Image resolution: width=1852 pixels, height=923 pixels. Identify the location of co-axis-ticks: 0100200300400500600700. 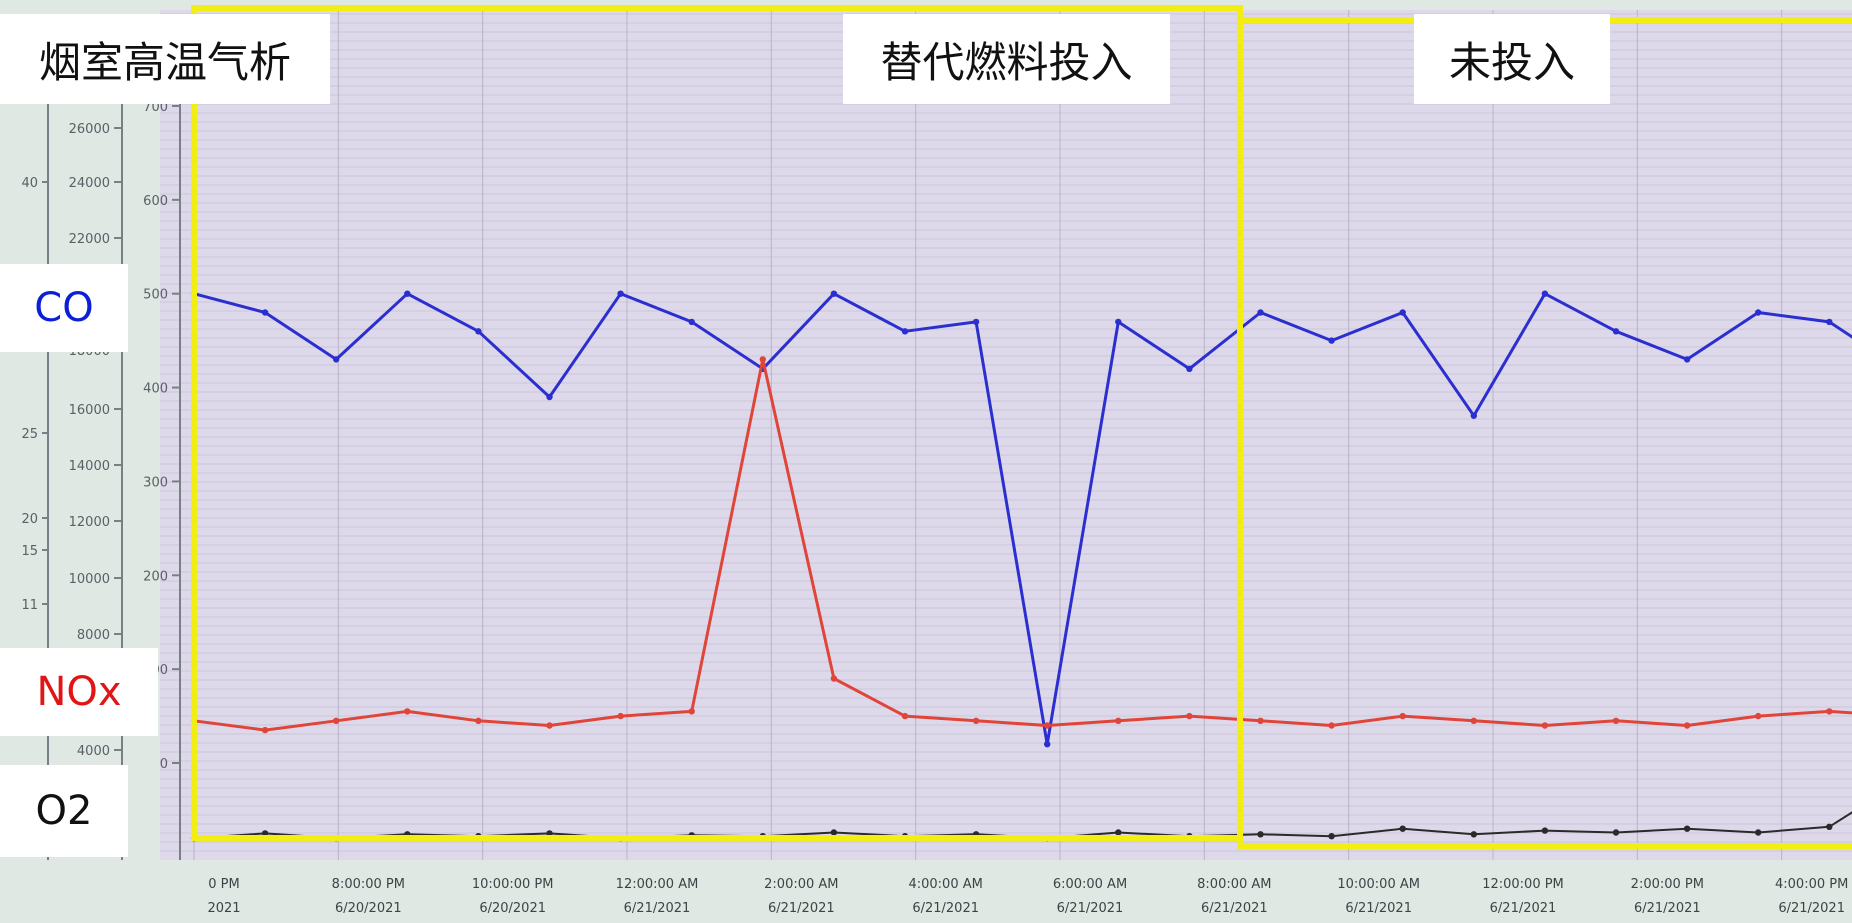
(161, 436).